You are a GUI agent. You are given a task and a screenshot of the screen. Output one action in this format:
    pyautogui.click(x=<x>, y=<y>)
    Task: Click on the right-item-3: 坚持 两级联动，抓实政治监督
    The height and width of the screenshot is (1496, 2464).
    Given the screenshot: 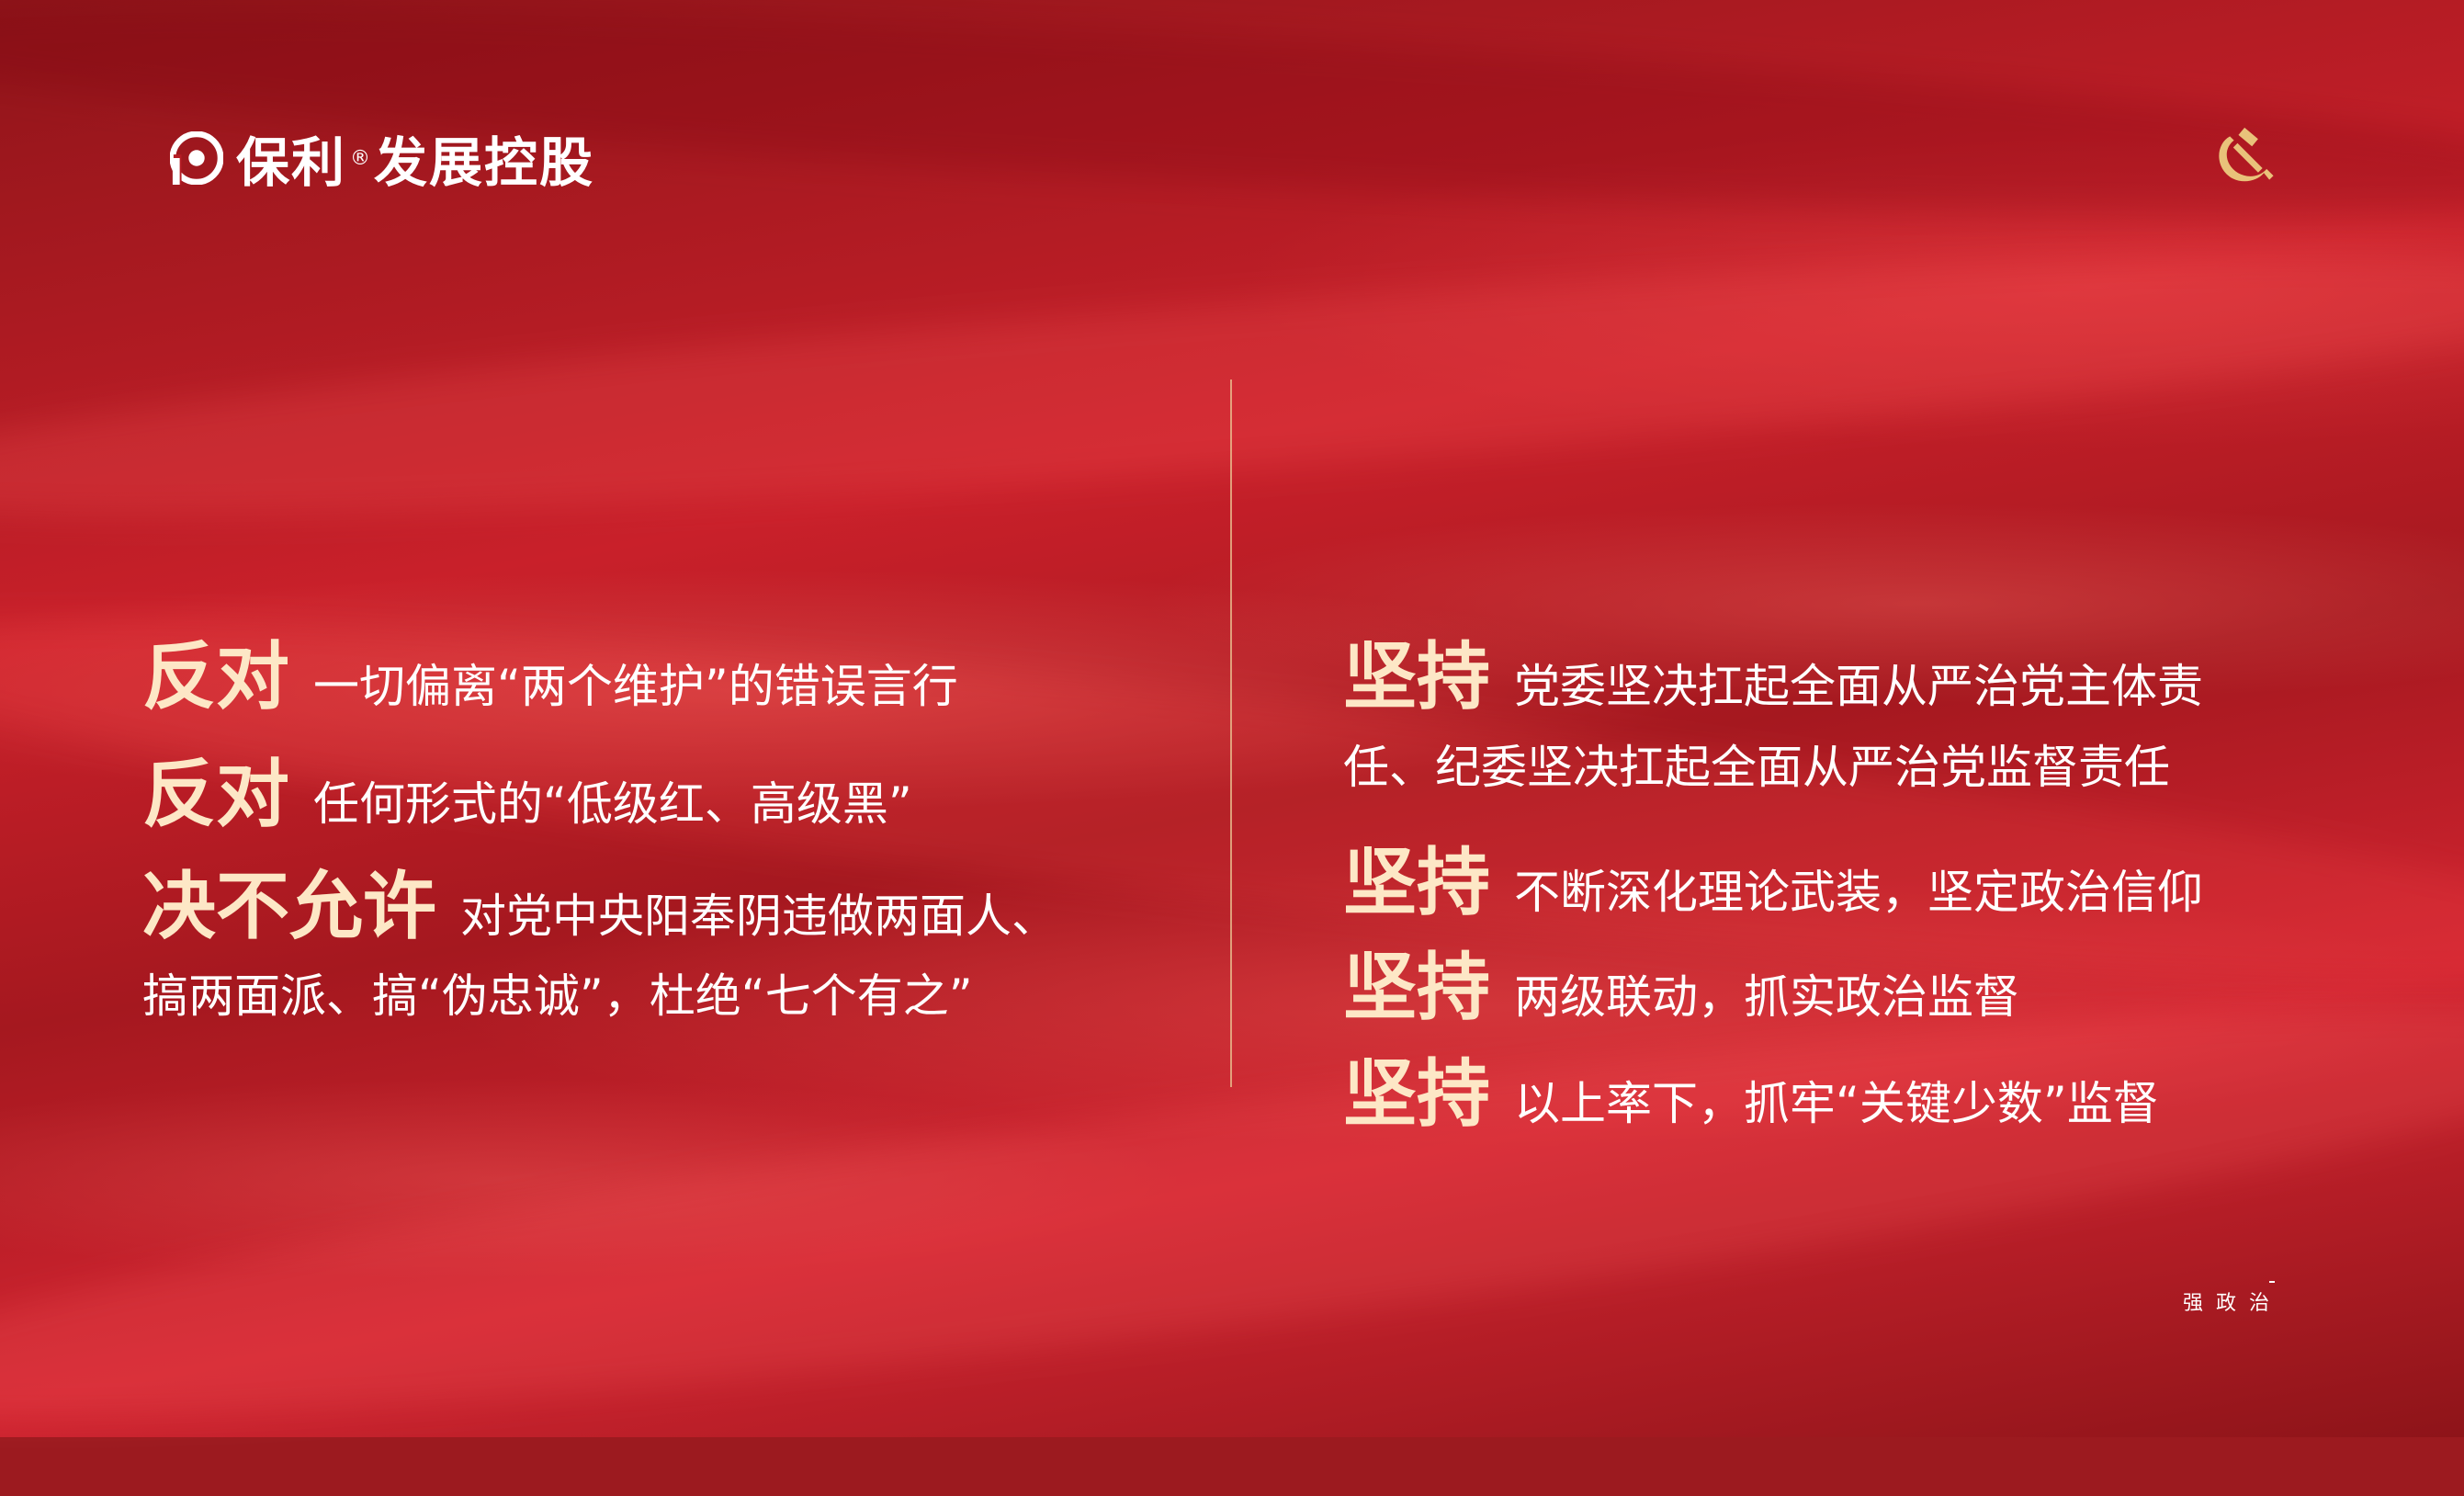 What is the action you would take?
    pyautogui.click(x=1681, y=981)
    